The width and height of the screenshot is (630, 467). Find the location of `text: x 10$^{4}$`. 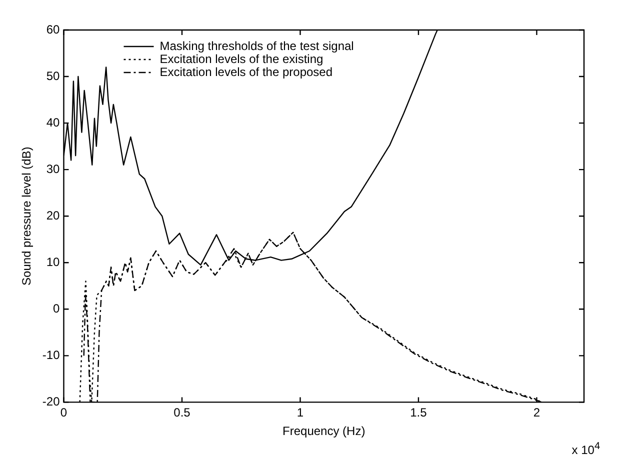

text: x 10$^{4}$ is located at coordinates (586, 449).